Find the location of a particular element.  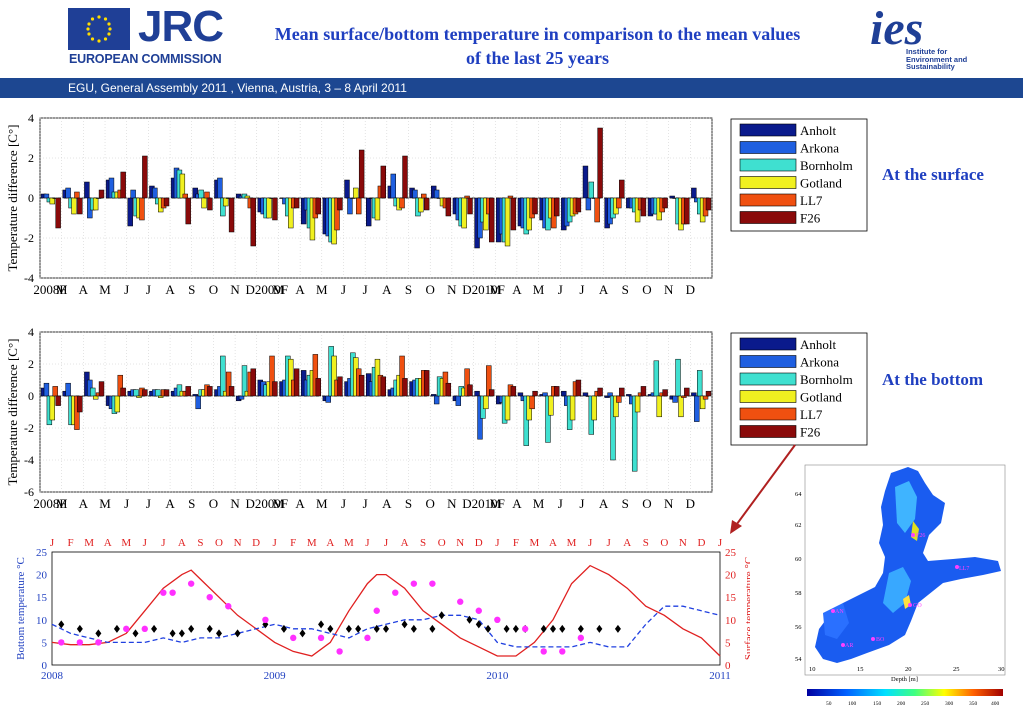

month-tick-label: D is located at coordinates (701, 543).